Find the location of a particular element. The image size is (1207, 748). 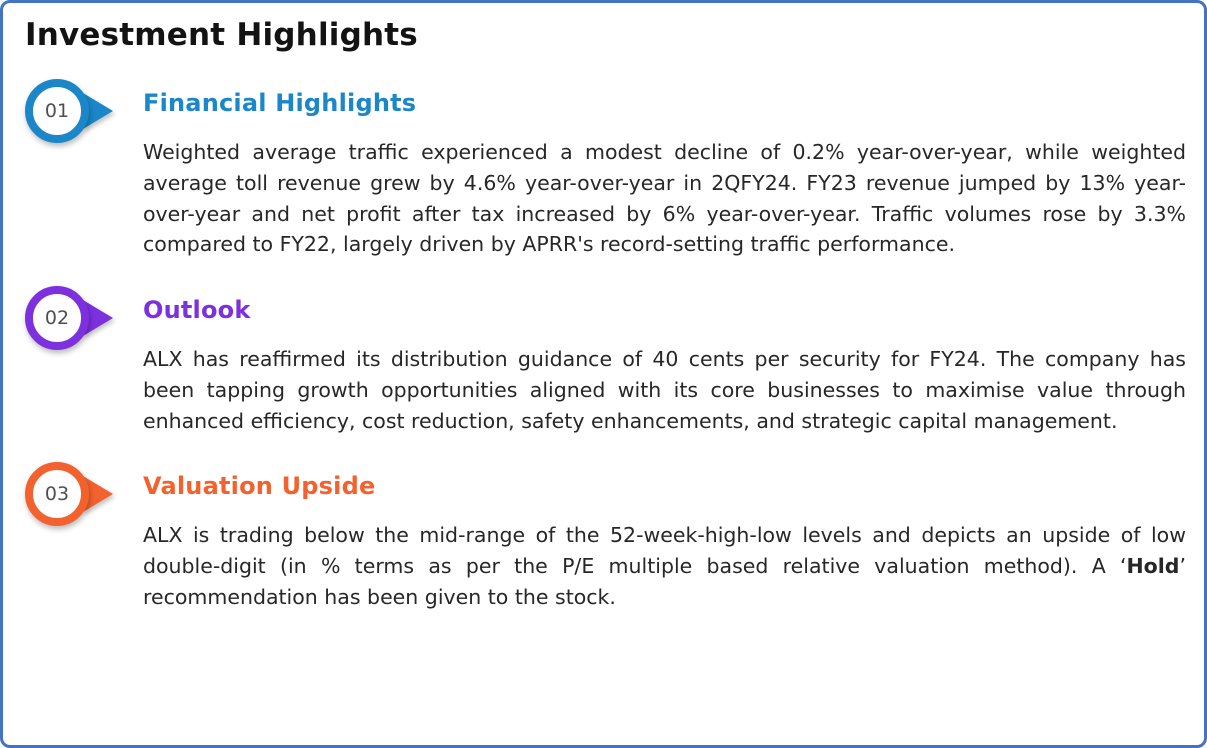

marker-column: 01 is located at coordinates (83, 167).